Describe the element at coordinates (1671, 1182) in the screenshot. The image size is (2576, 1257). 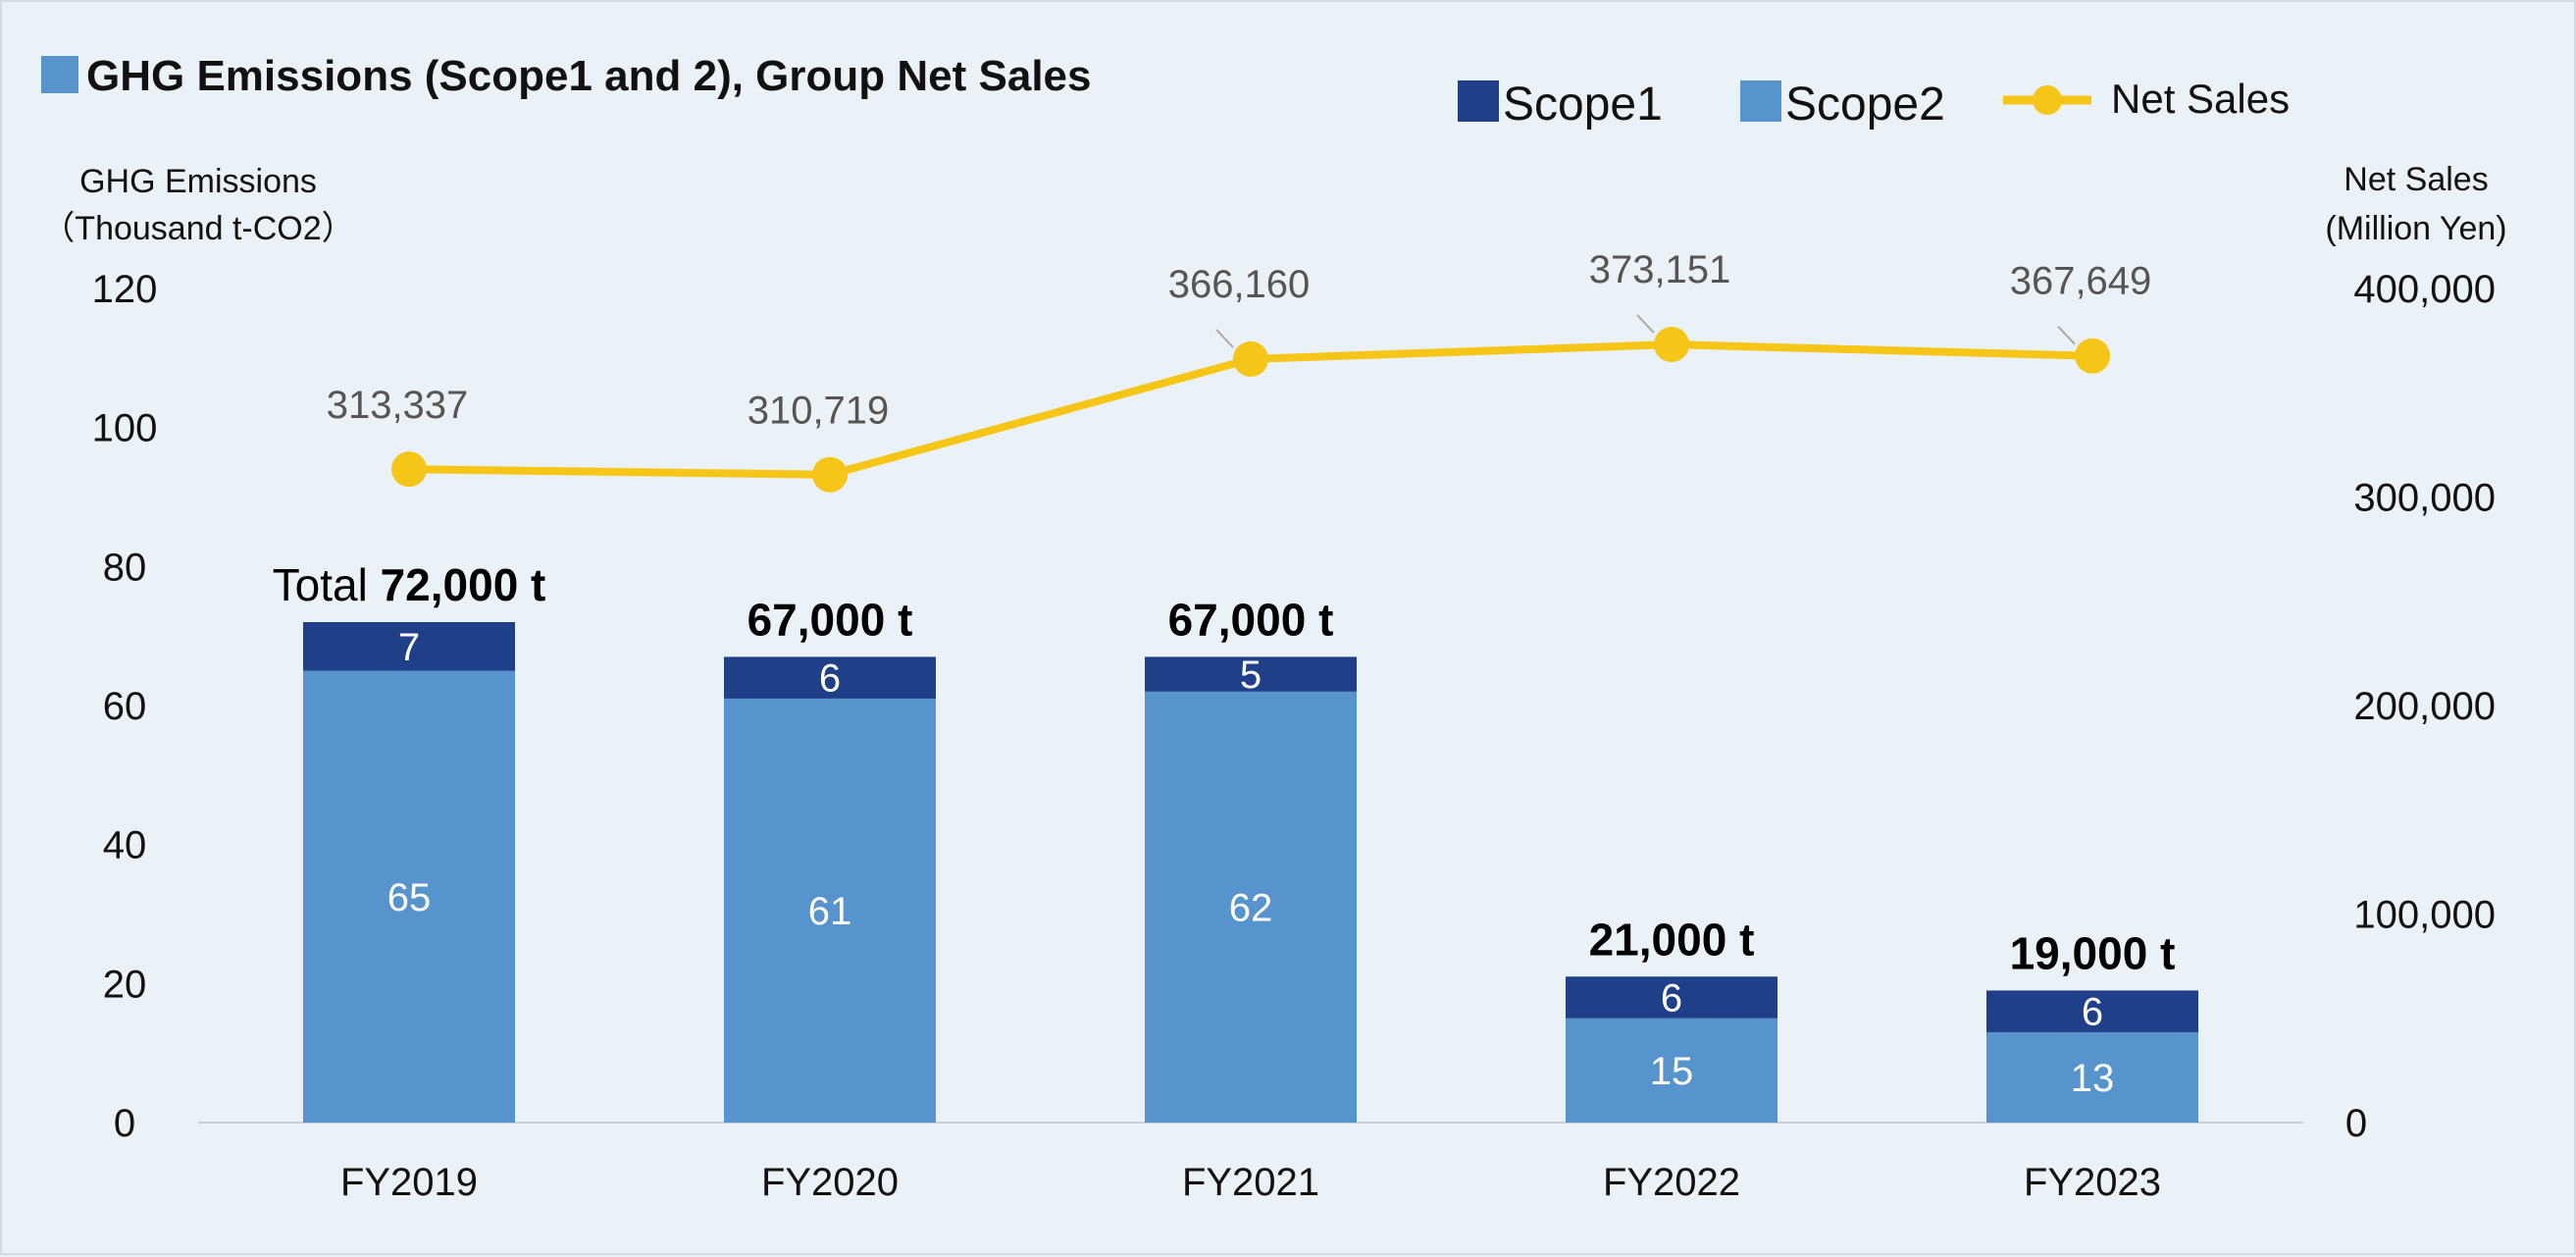
I see `category-label: FY2022` at that location.